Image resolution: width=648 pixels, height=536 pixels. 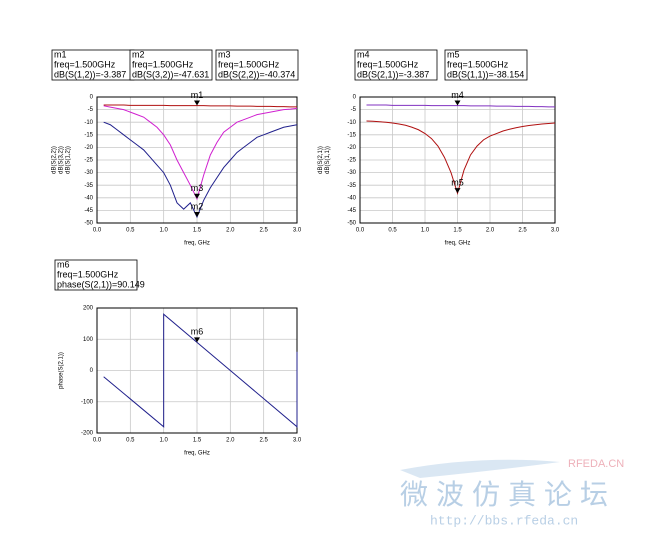 What do you see at coordinates (256, 74) in the screenshot?
I see `marker-readout: dB(S(2,2))=-40.374` at bounding box center [256, 74].